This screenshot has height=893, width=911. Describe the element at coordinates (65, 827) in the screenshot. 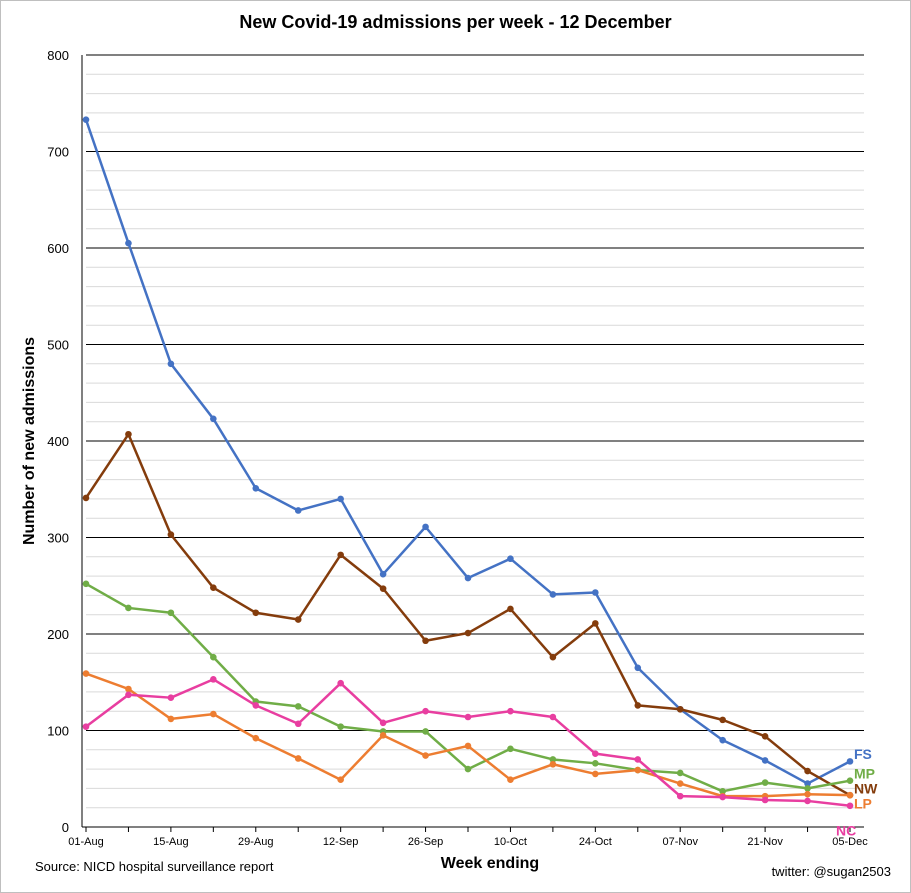

I see `y-tick-label: 0` at that location.